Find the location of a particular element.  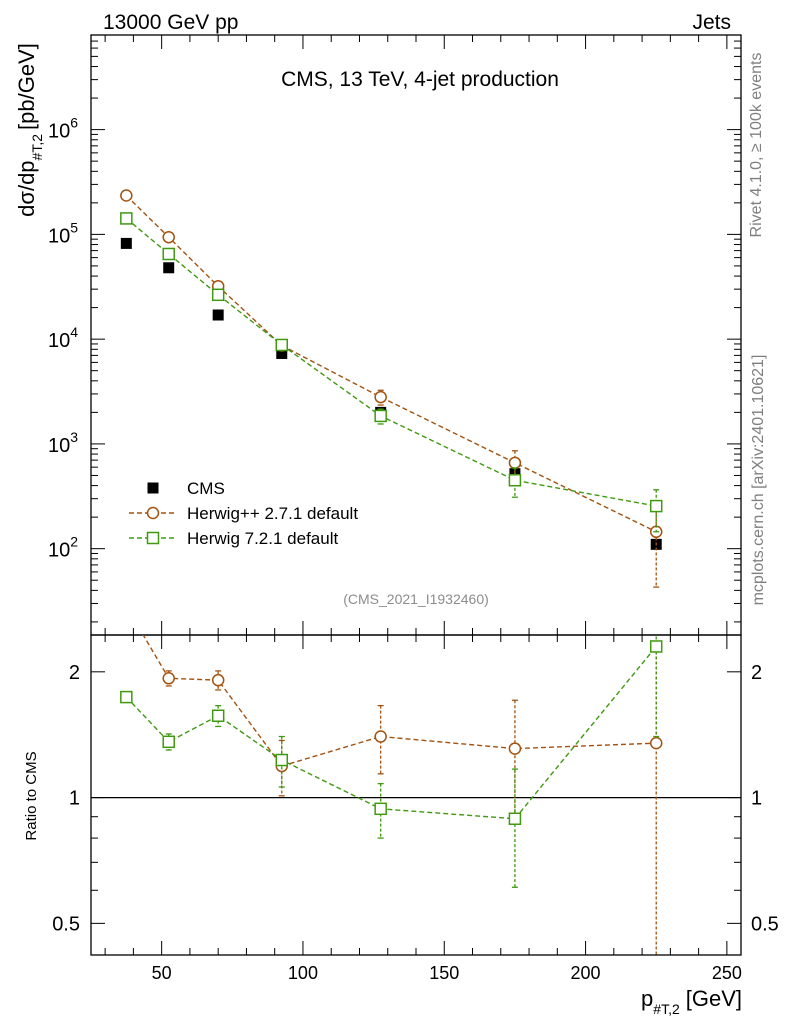

x-tick-label: 150 is located at coordinates (444, 973).